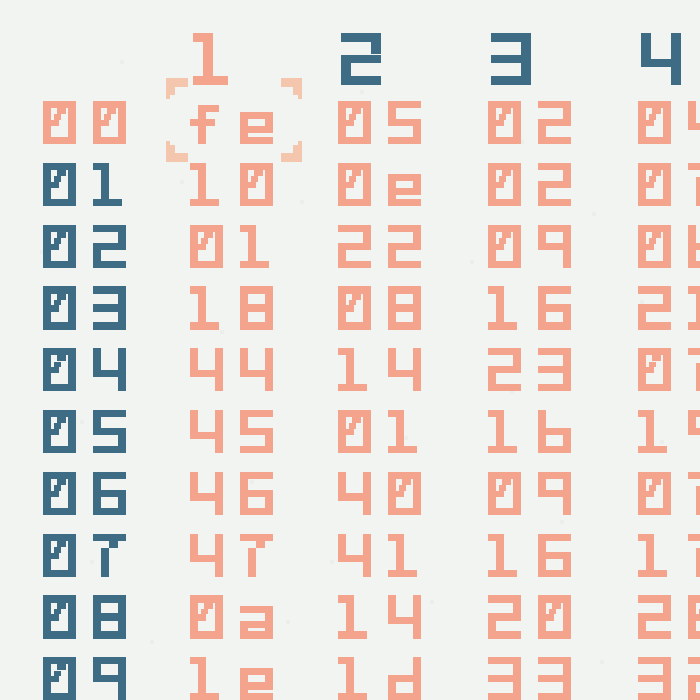 This screenshot has width=700, height=700. I want to click on cursor-corner-bl, so click(177, 151).